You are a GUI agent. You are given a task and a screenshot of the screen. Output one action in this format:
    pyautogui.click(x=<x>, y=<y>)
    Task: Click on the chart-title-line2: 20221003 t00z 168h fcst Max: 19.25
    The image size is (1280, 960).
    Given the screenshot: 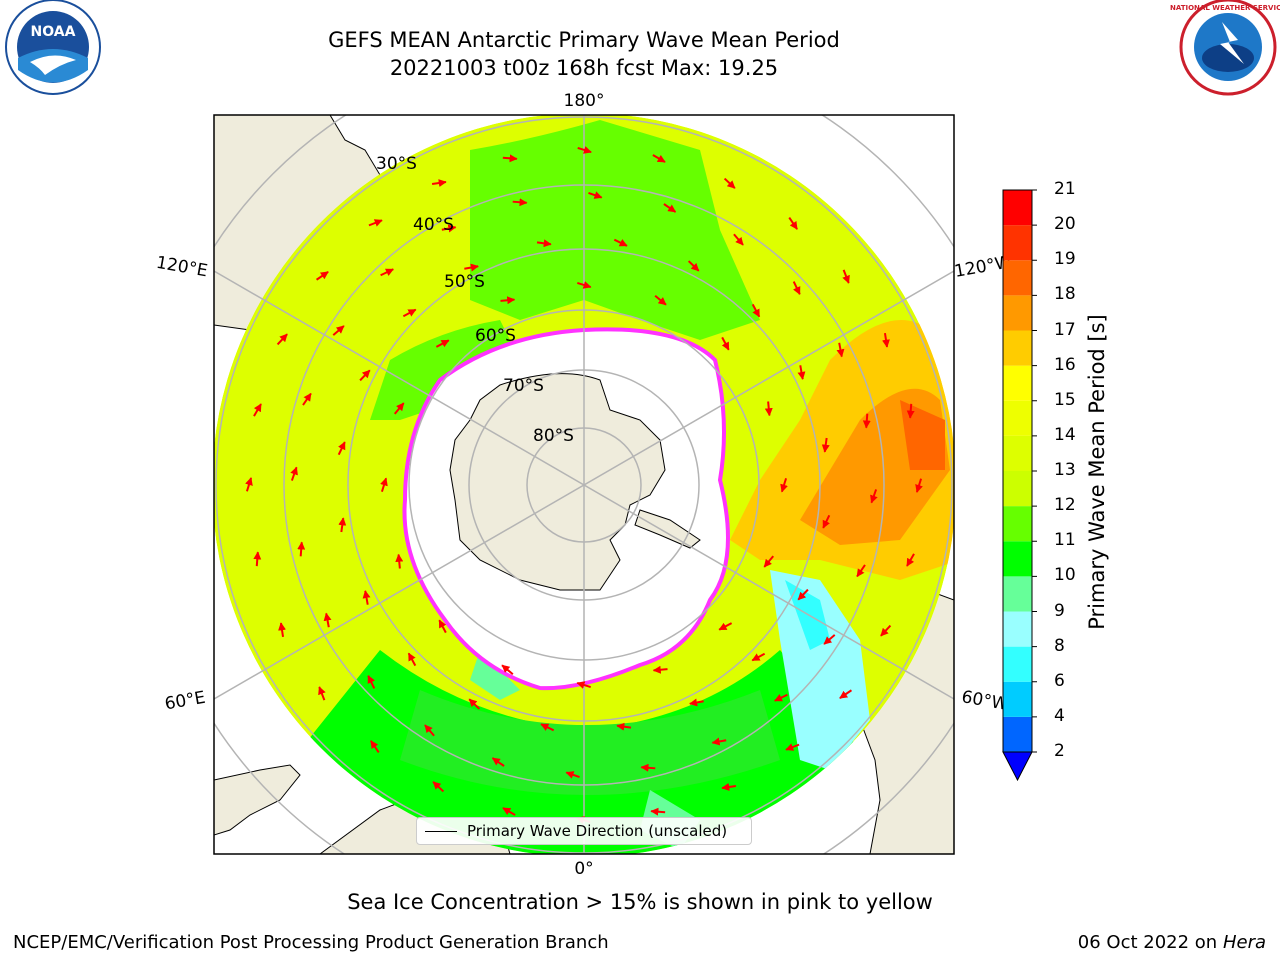 What is the action you would take?
    pyautogui.click(x=584, y=68)
    